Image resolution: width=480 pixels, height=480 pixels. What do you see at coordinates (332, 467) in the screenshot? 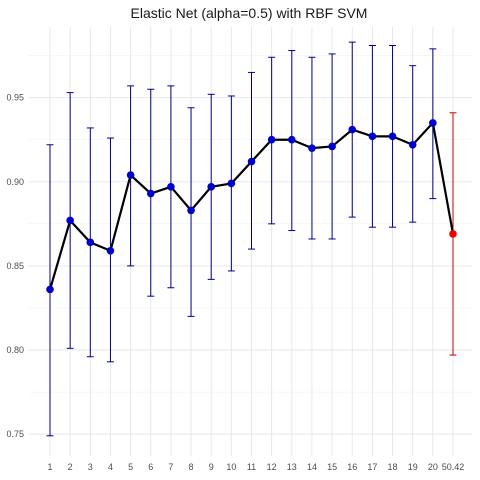
I see `x-tick-label: 15` at bounding box center [332, 467].